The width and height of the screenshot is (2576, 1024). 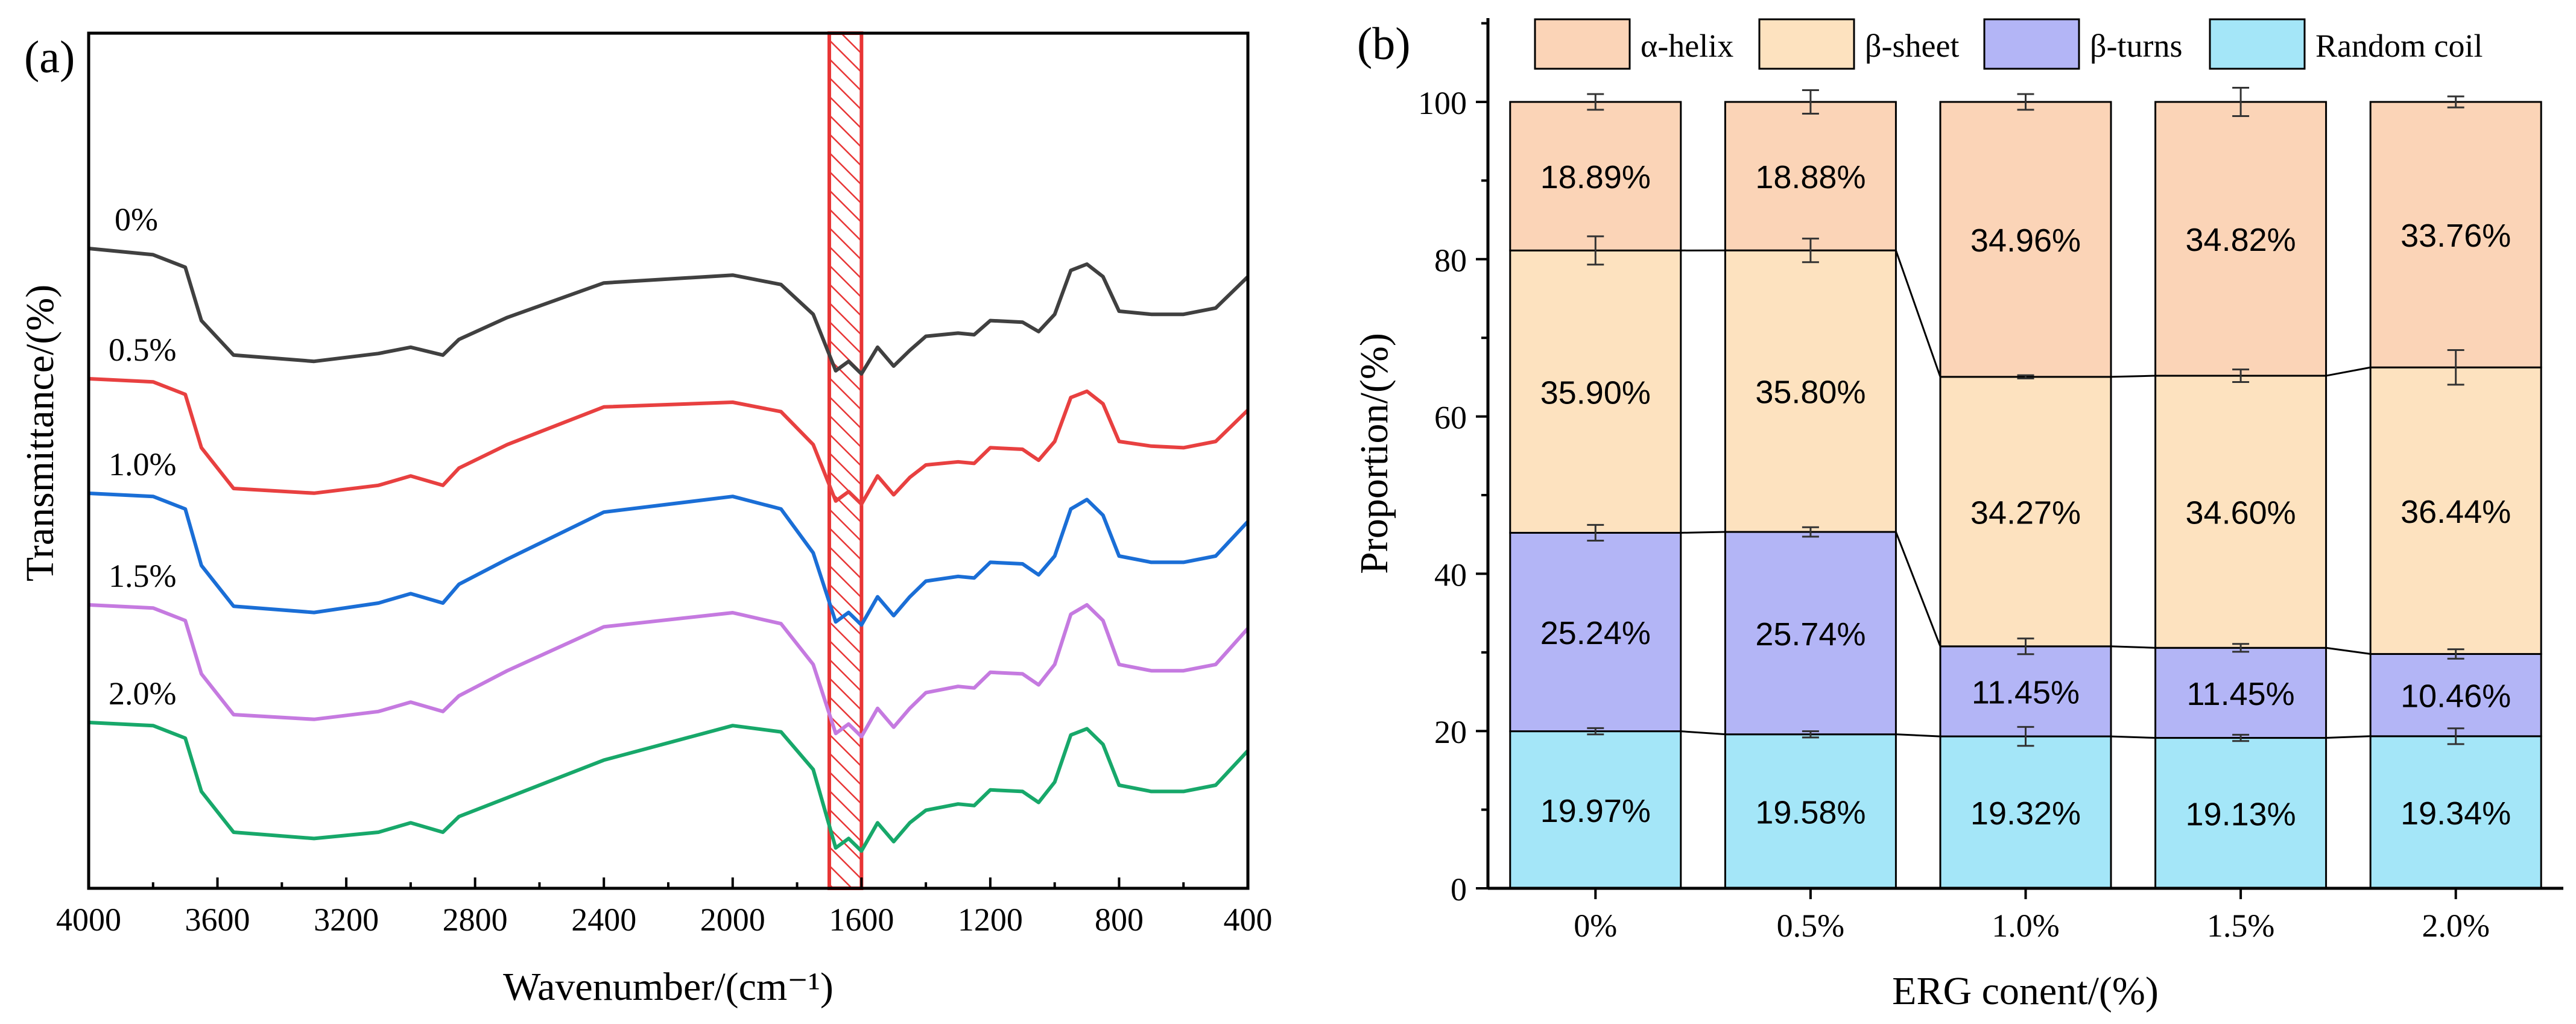 I want to click on b-y-tick-label: 80, so click(x=1450, y=260).